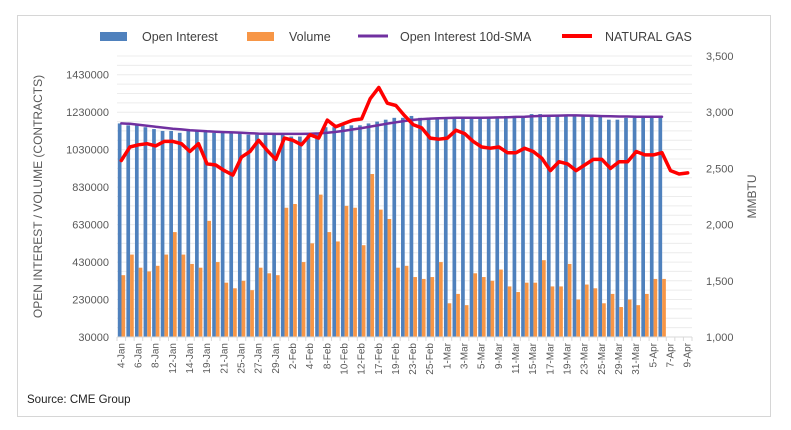 The width and height of the screenshot is (791, 430). What do you see at coordinates (138, 355) in the screenshot?
I see `x-tick-label: 6-Jan` at bounding box center [138, 355].